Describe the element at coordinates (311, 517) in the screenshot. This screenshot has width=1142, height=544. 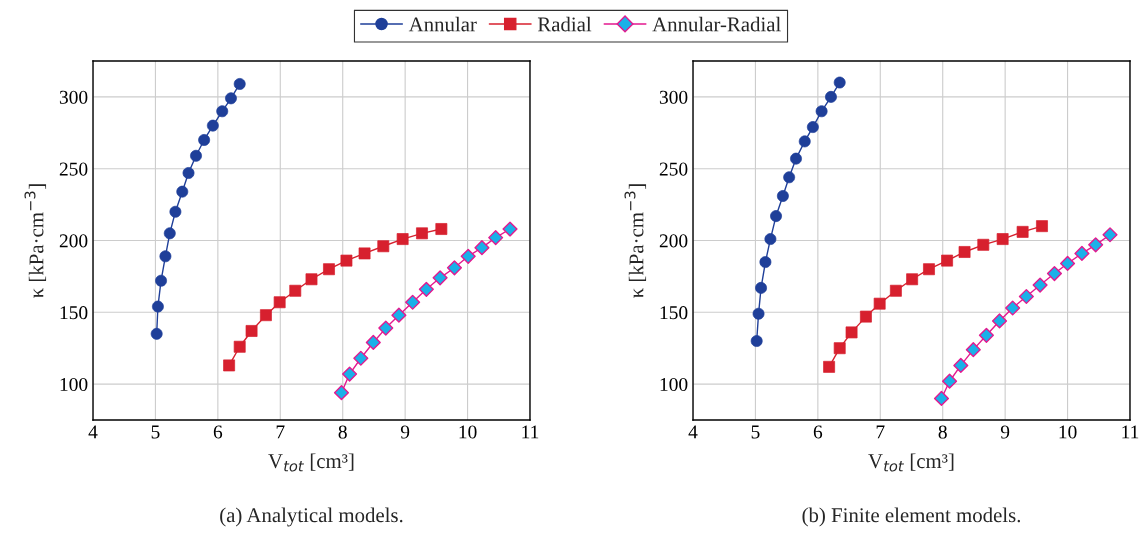
I see `text: (a) Analytical models.` at that location.